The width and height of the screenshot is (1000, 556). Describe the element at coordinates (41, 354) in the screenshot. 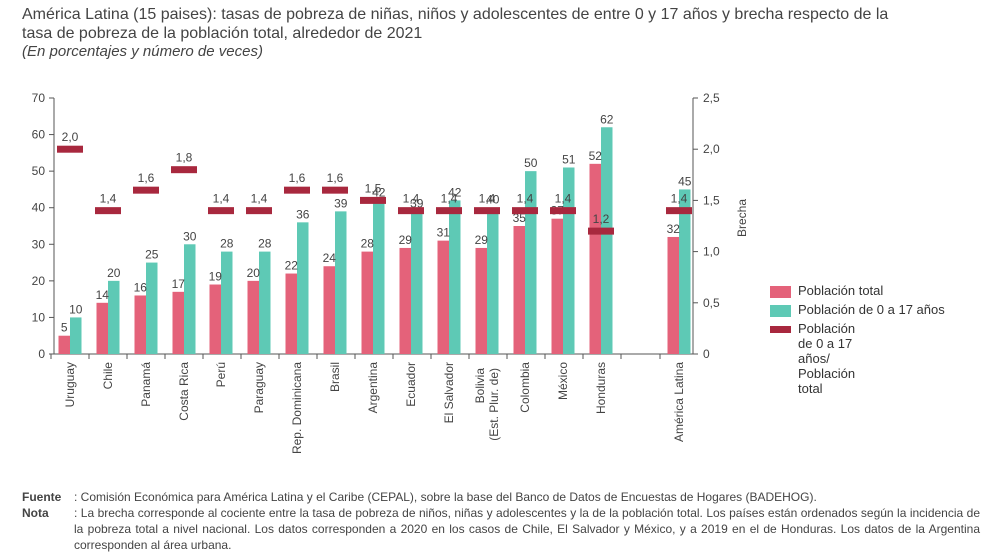

I see `y-left-tick-label: 0` at that location.